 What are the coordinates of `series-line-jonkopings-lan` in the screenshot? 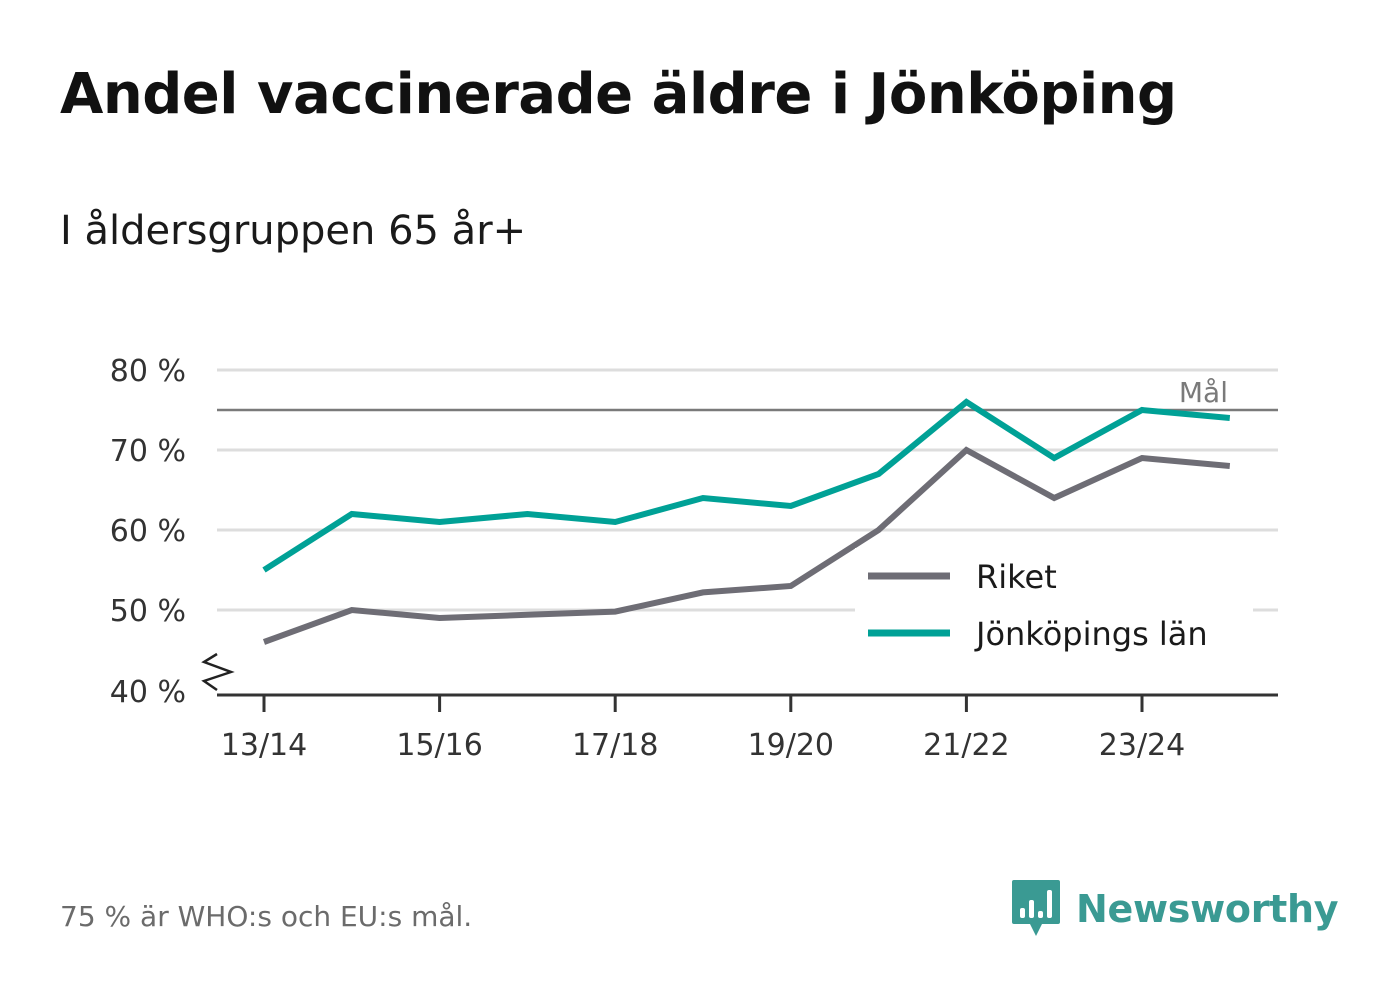 It's located at (746, 485).